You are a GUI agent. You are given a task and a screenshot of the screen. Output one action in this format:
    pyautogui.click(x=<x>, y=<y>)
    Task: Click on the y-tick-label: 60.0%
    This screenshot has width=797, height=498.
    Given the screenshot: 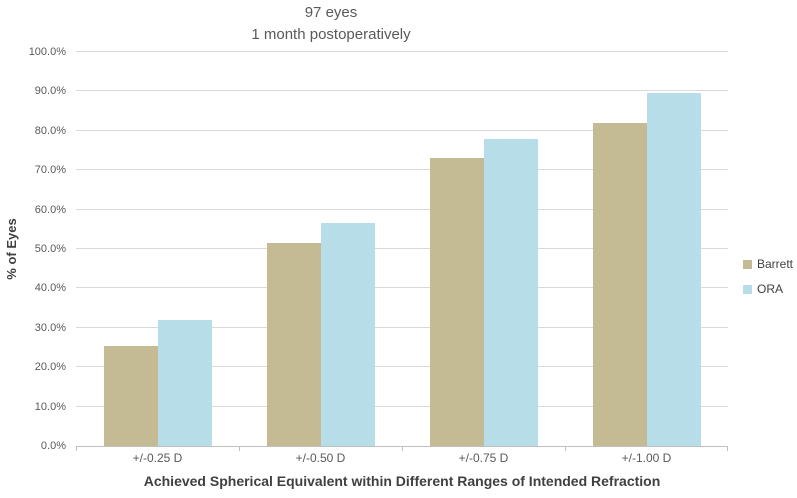 What is the action you would take?
    pyautogui.click(x=50, y=209)
    